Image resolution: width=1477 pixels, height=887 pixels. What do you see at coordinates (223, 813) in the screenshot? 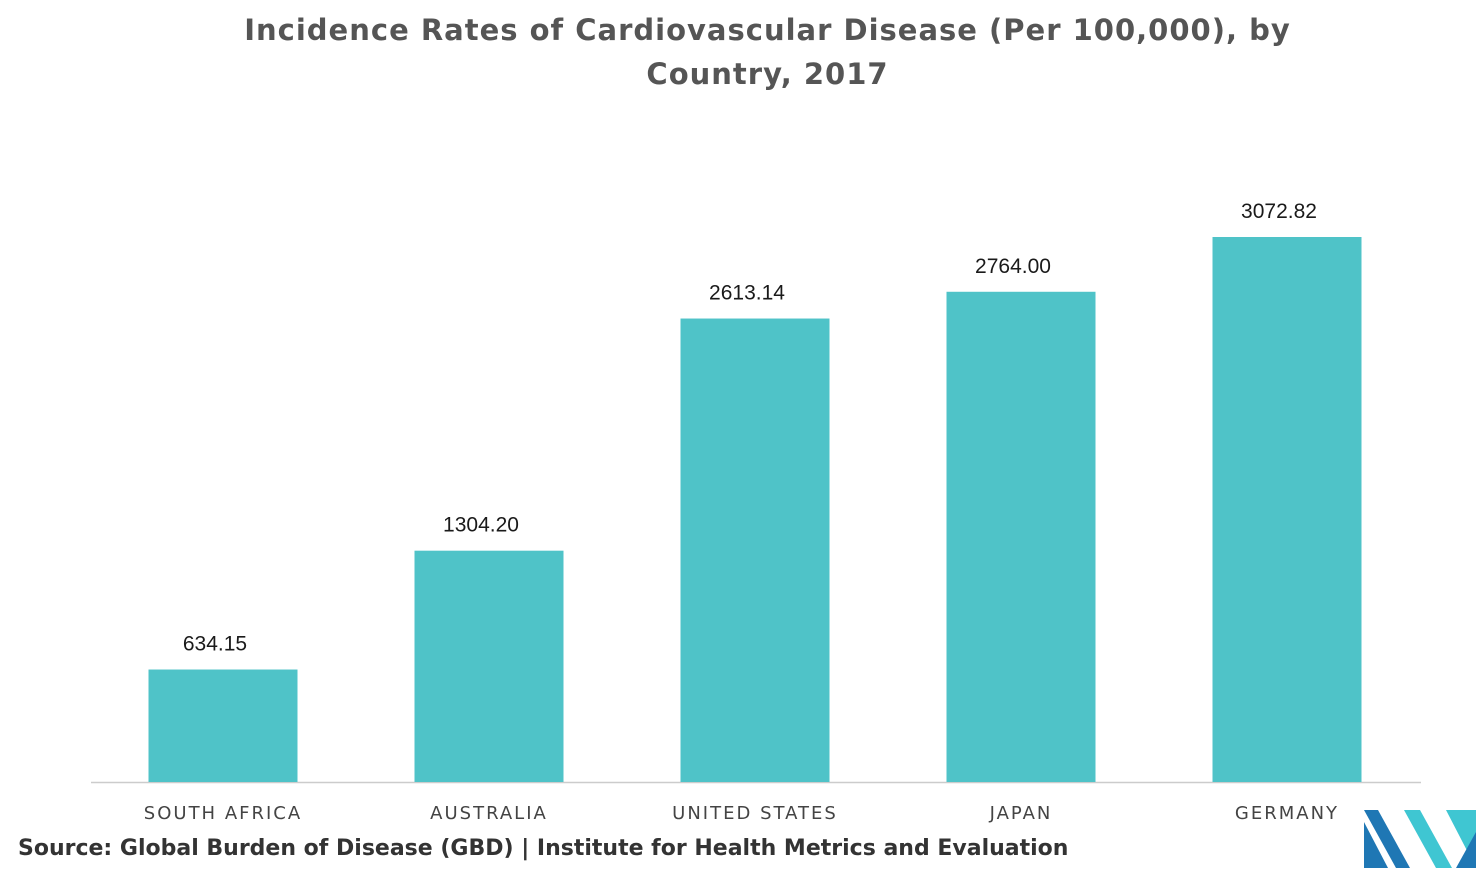
I see `x-tick-label: SOUTH AFRICA` at bounding box center [223, 813].